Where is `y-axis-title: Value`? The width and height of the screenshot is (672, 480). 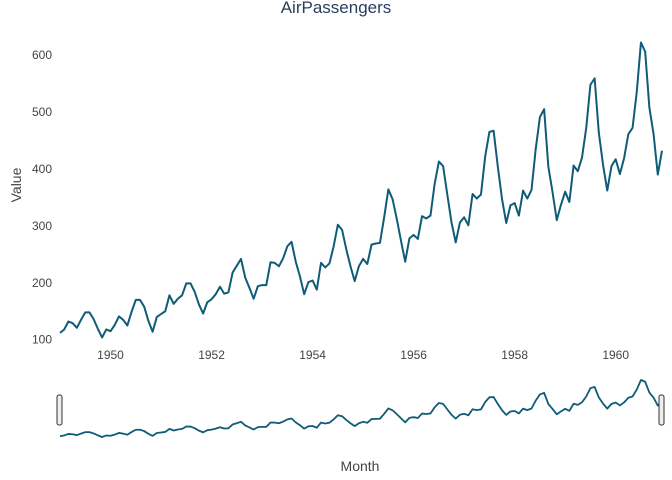
y-axis-title: Value is located at coordinates (16, 184).